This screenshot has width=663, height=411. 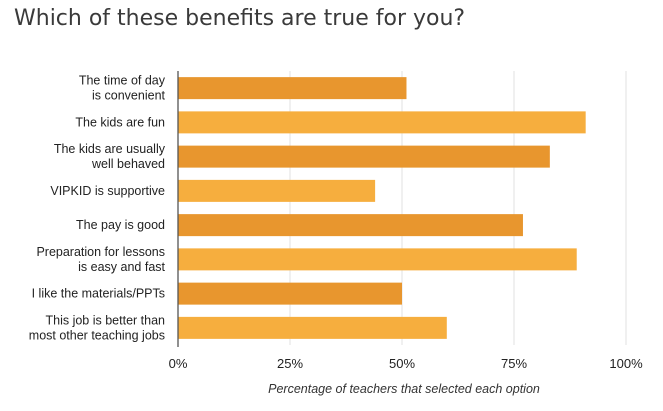 What do you see at coordinates (110, 149) in the screenshot?
I see `category-label: The kids are usually` at bounding box center [110, 149].